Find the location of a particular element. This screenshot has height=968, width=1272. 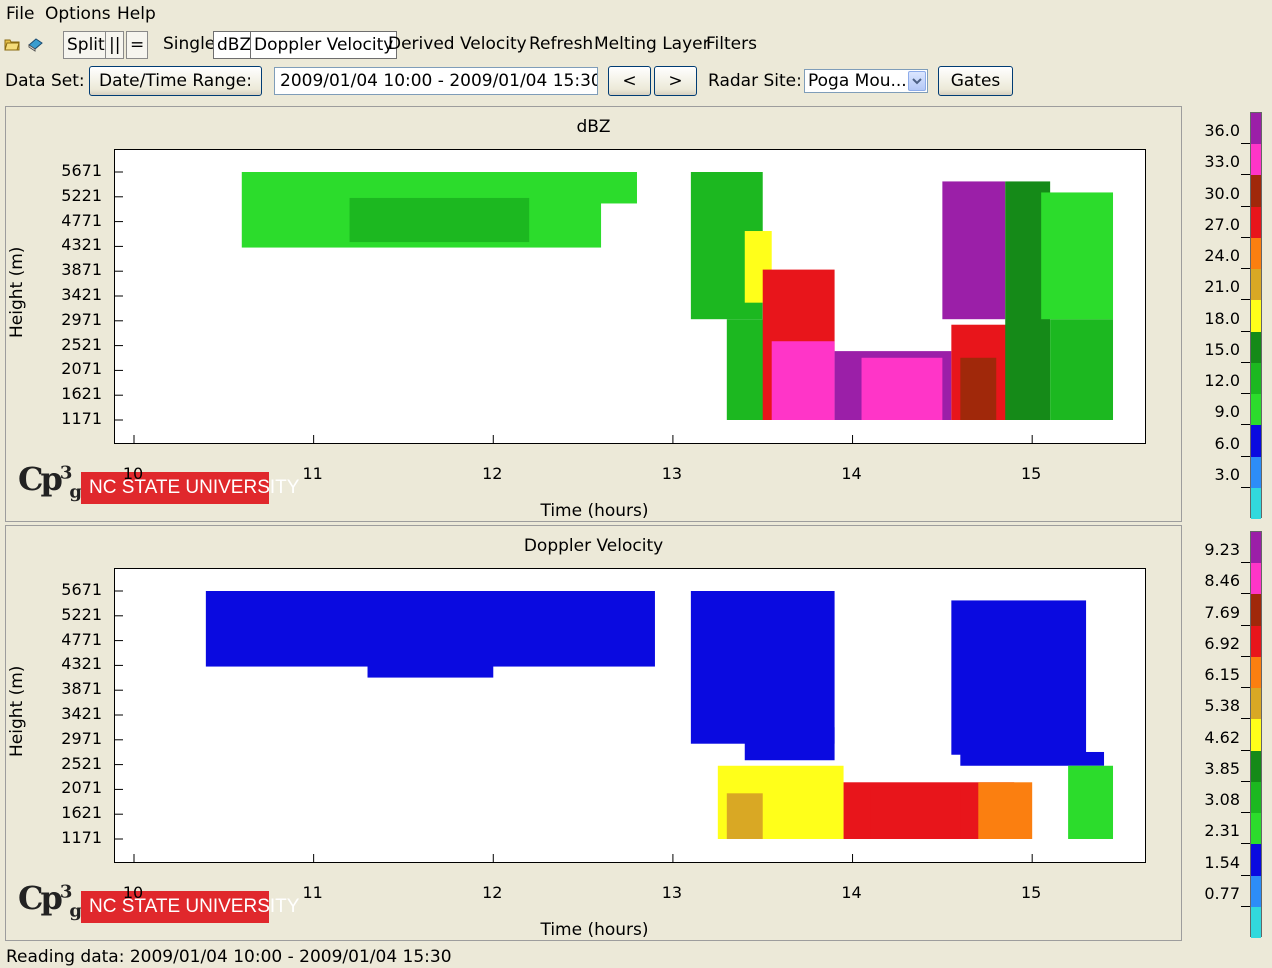

colorbar-label: 6.0 is located at coordinates (1227, 443).